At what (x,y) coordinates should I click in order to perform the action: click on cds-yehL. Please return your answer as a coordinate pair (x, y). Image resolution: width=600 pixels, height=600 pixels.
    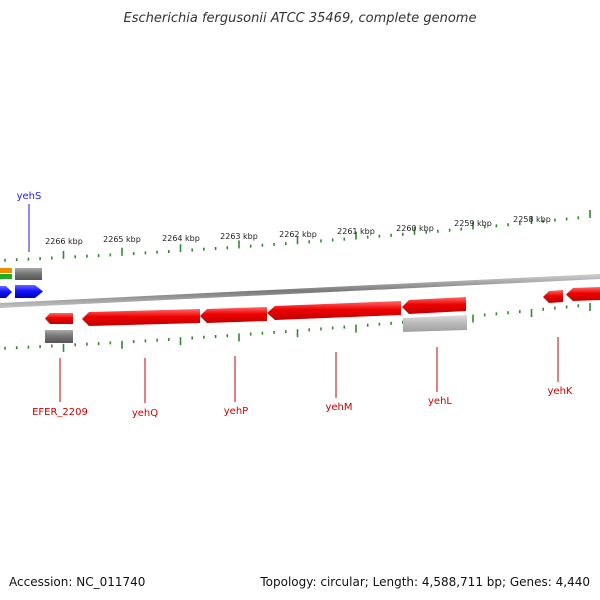
    Looking at the image, I should click on (434, 305).